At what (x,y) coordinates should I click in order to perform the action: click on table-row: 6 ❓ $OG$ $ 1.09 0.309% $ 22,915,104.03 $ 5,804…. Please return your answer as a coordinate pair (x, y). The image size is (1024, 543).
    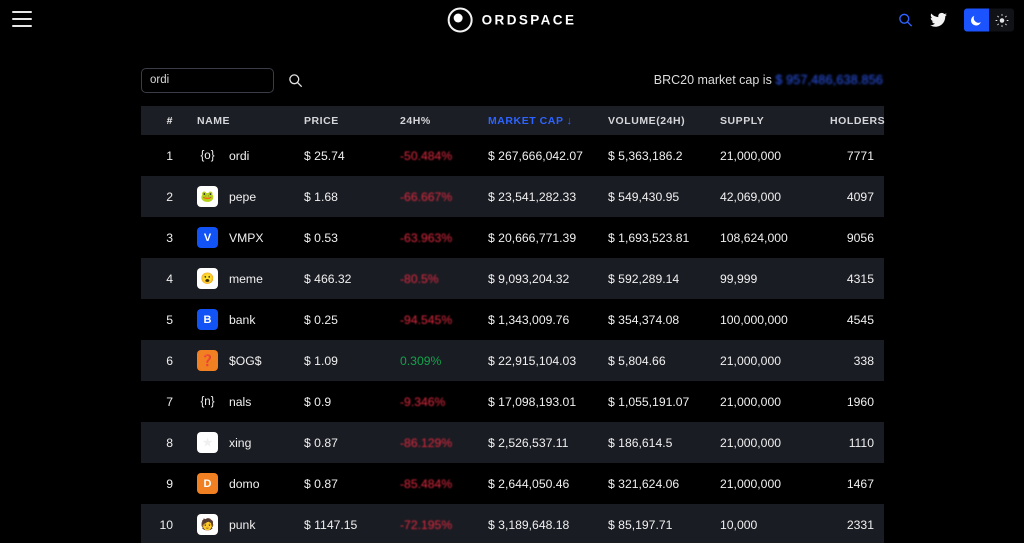
    Looking at the image, I should click on (512, 360).